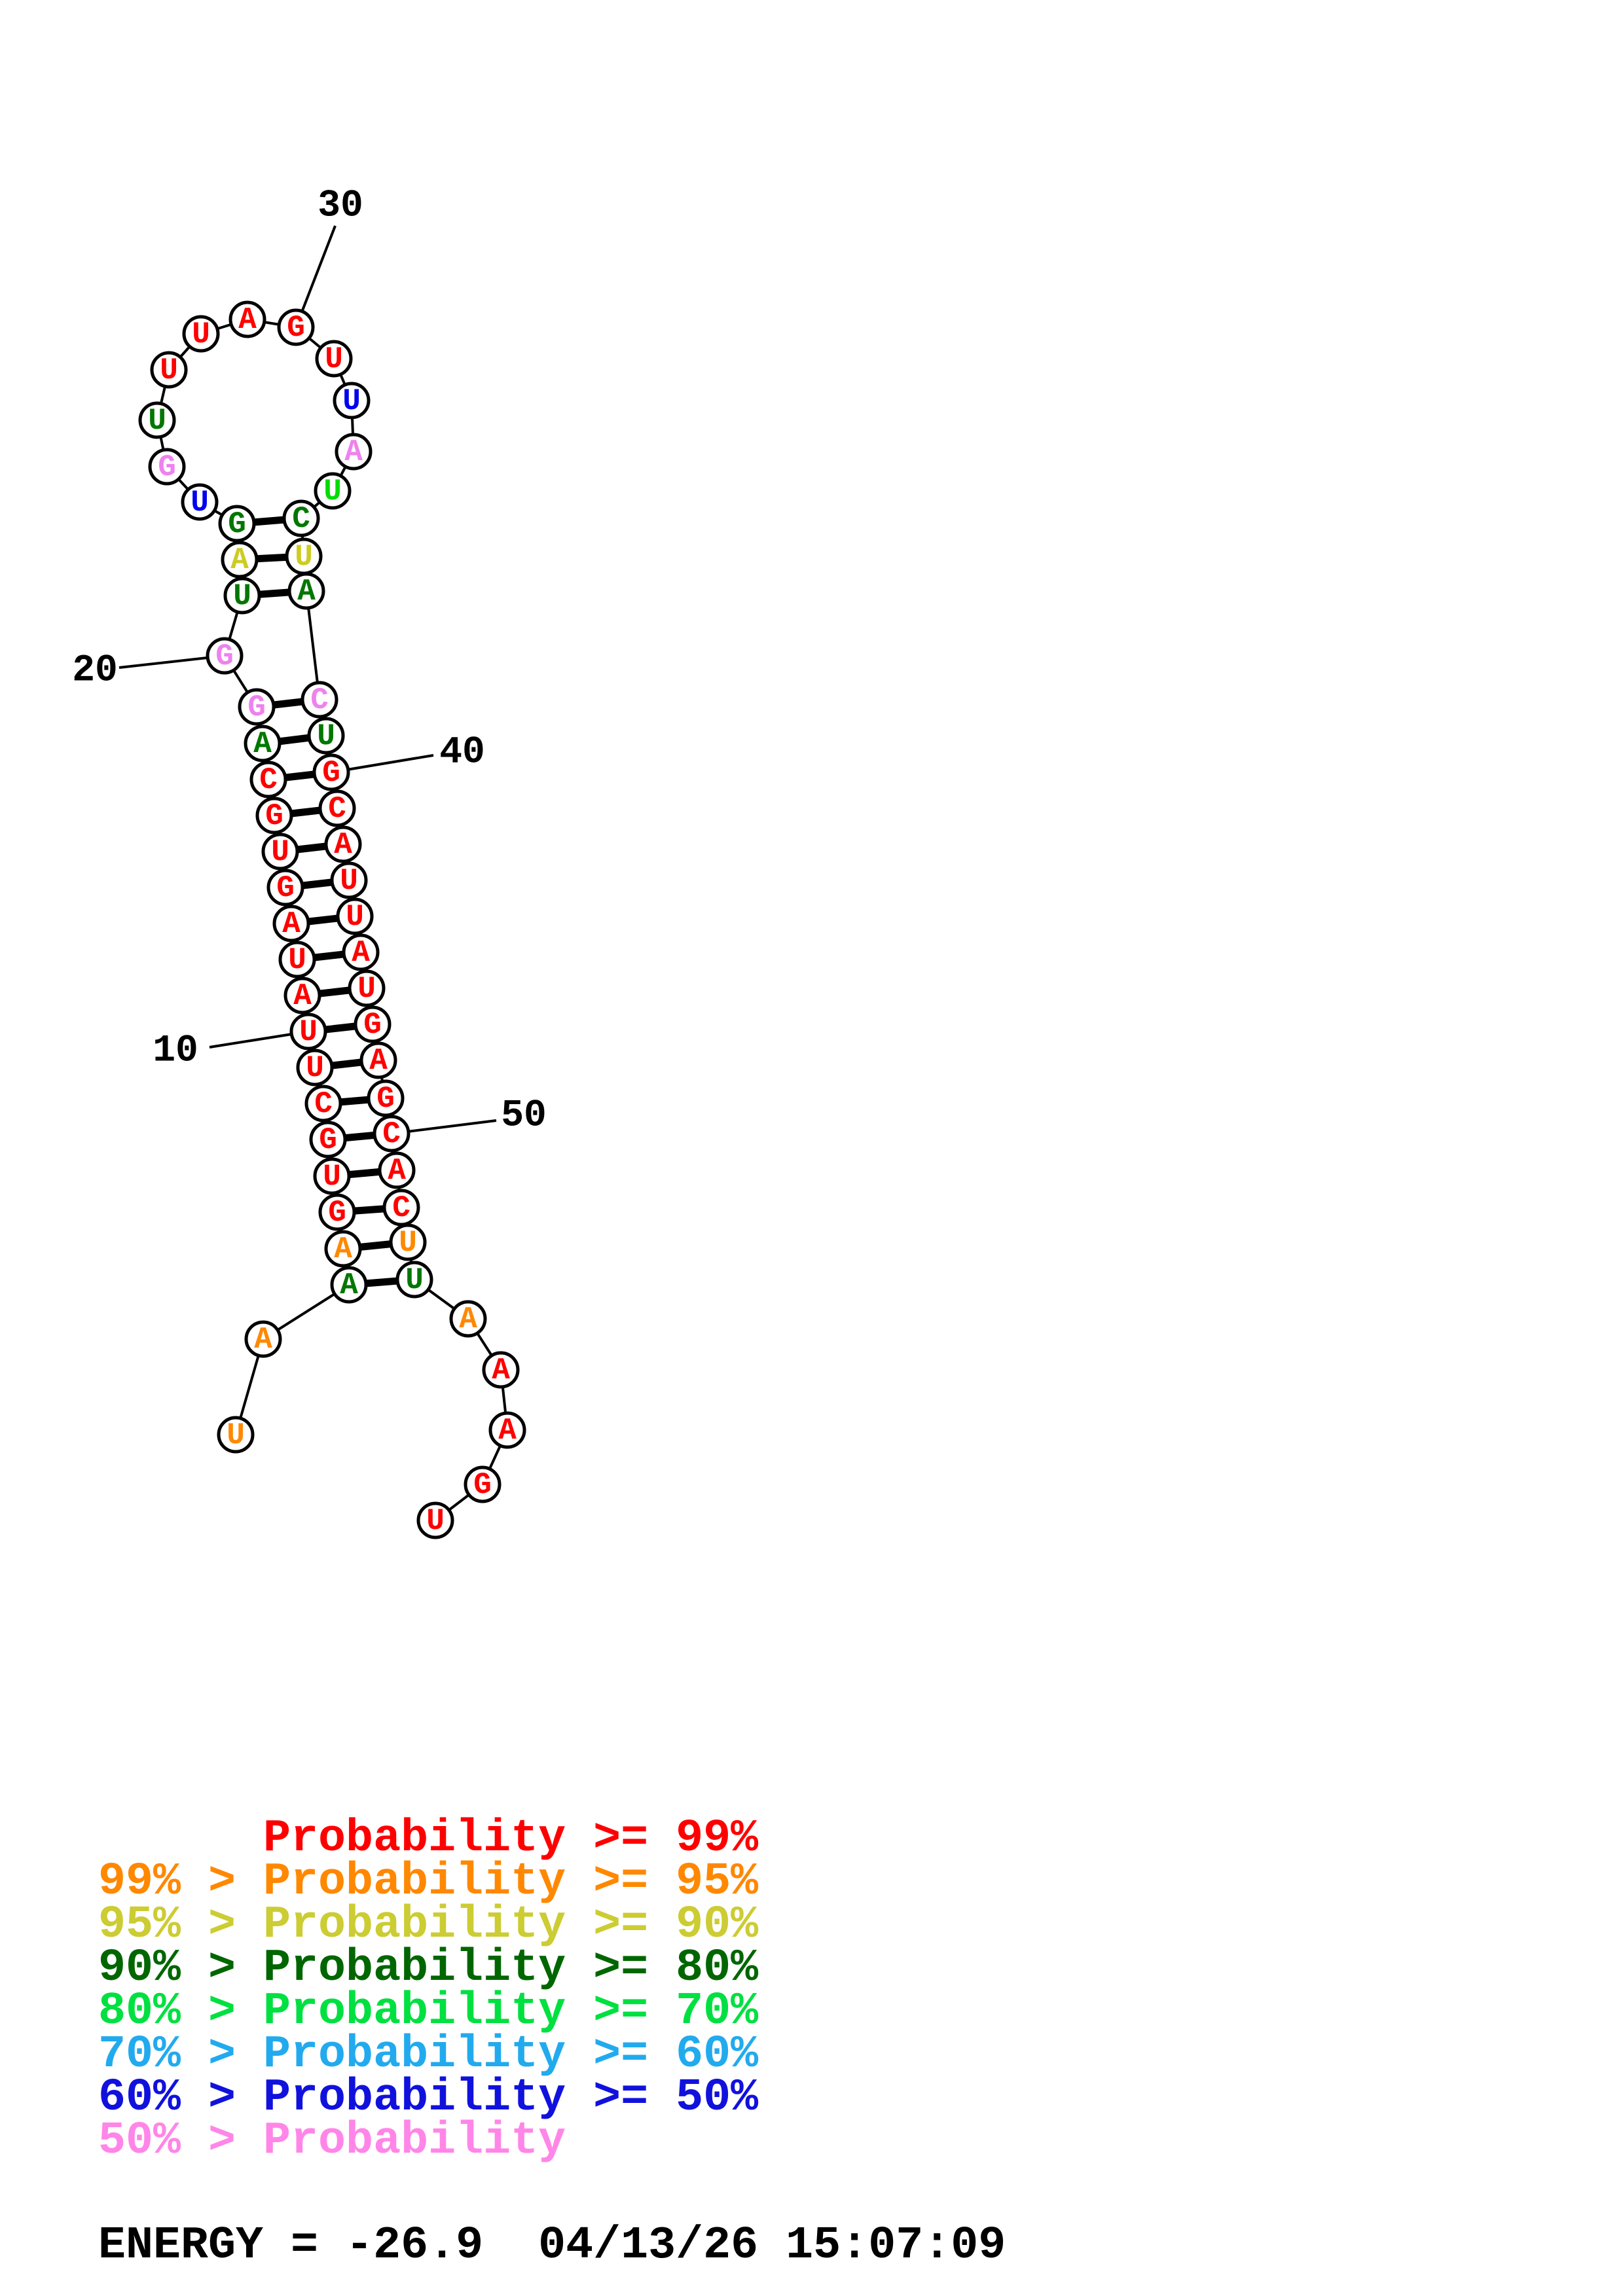 This screenshot has height=2296, width=1623. What do you see at coordinates (428, 1968) in the screenshot?
I see `legend-row: 90% > Probability >= 80%` at bounding box center [428, 1968].